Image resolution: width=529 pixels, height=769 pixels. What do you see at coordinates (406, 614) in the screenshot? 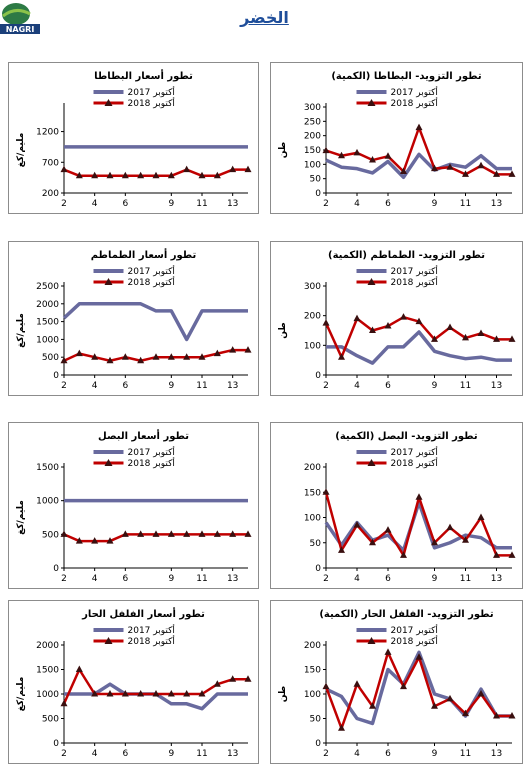
I see `chart-title: تطور التزويد- الفلفل الحار (الكمية)` at bounding box center [406, 614].